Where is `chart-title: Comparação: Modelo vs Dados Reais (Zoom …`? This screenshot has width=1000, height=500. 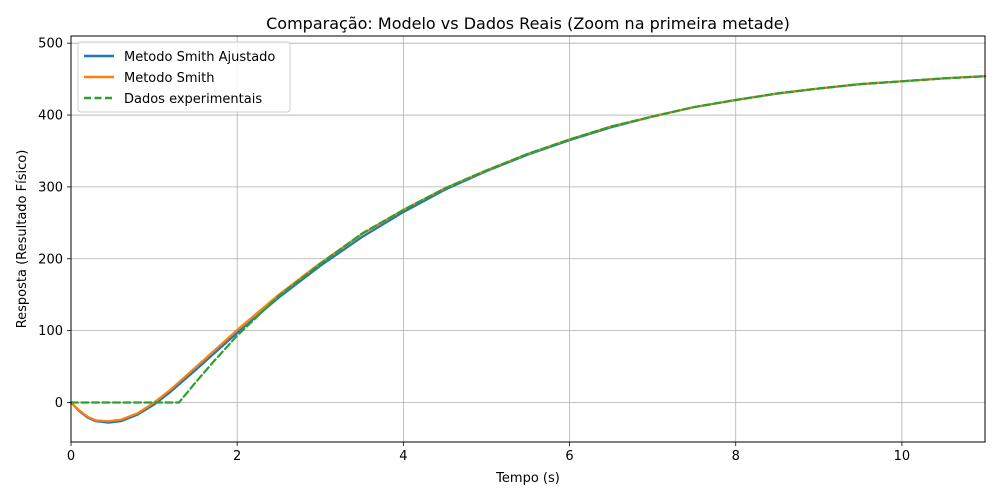 chart-title: Comparação: Modelo vs Dados Reais (Zoom … is located at coordinates (528, 23).